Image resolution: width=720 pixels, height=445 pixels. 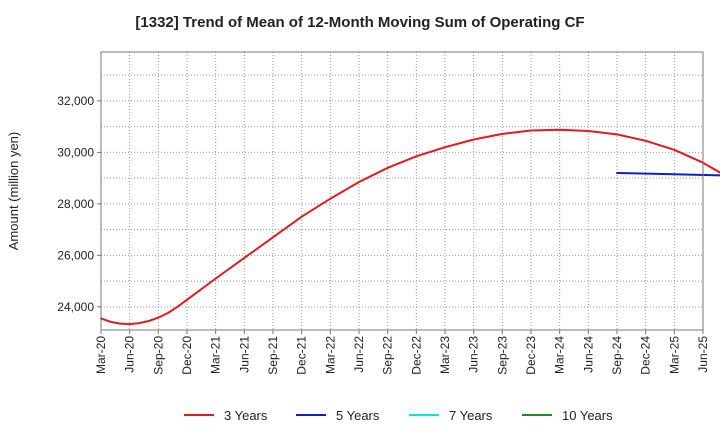 What do you see at coordinates (617, 355) in the screenshot?
I see `x-tick-label: Sep-24` at bounding box center [617, 355].